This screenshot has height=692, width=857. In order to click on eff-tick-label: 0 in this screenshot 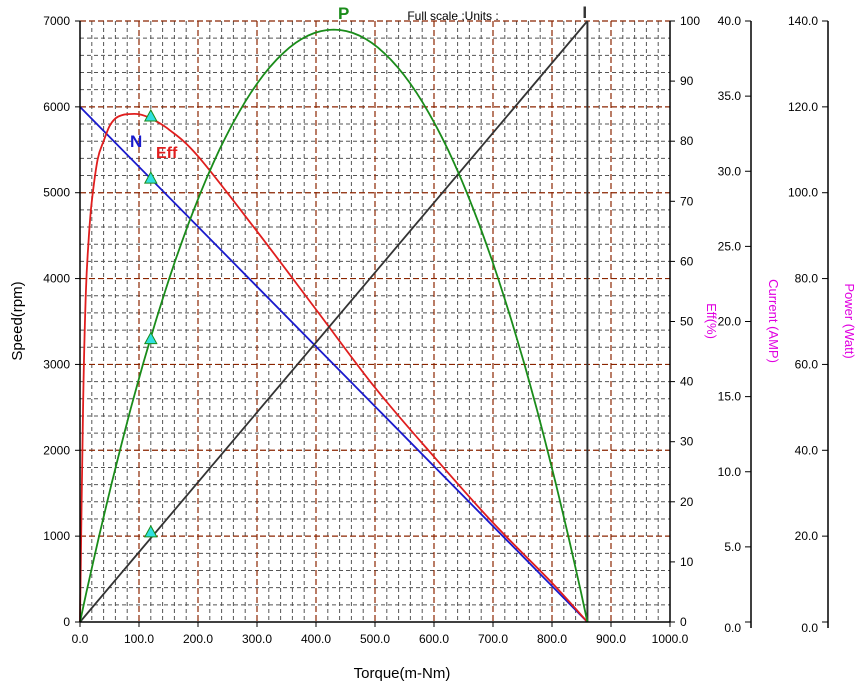, I will do `click(683, 622)`.